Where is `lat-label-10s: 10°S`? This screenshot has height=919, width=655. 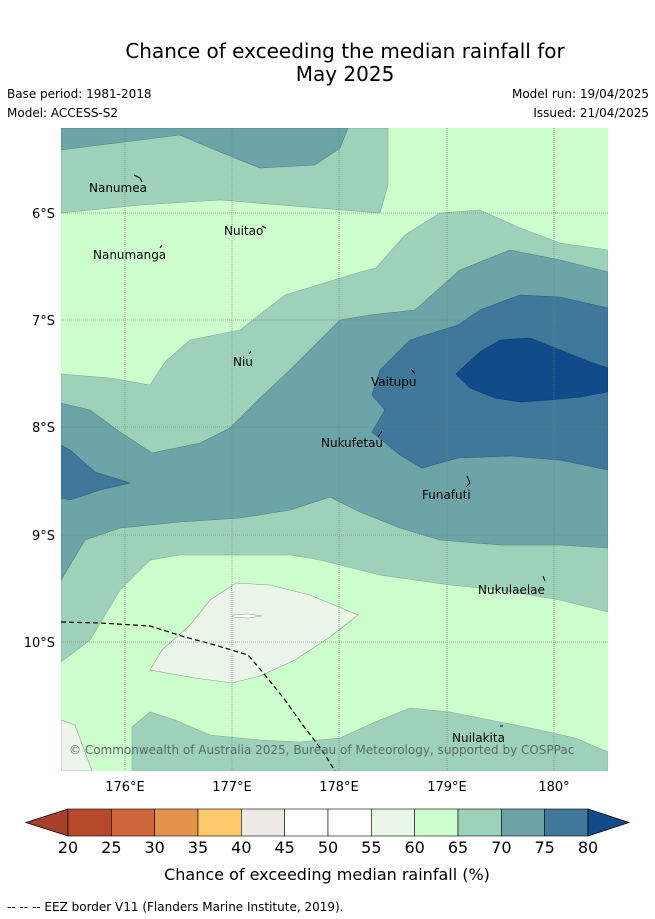 lat-label-10s: 10°S is located at coordinates (39, 643).